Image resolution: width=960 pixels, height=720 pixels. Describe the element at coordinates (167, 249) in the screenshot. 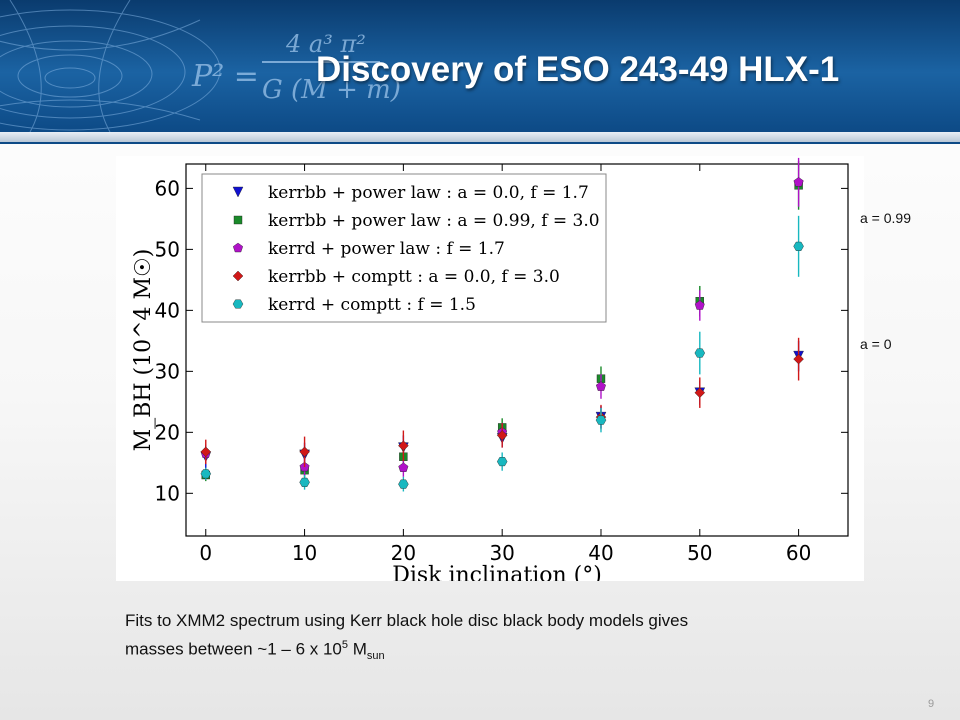

I see `y-tick-label: 50` at that location.